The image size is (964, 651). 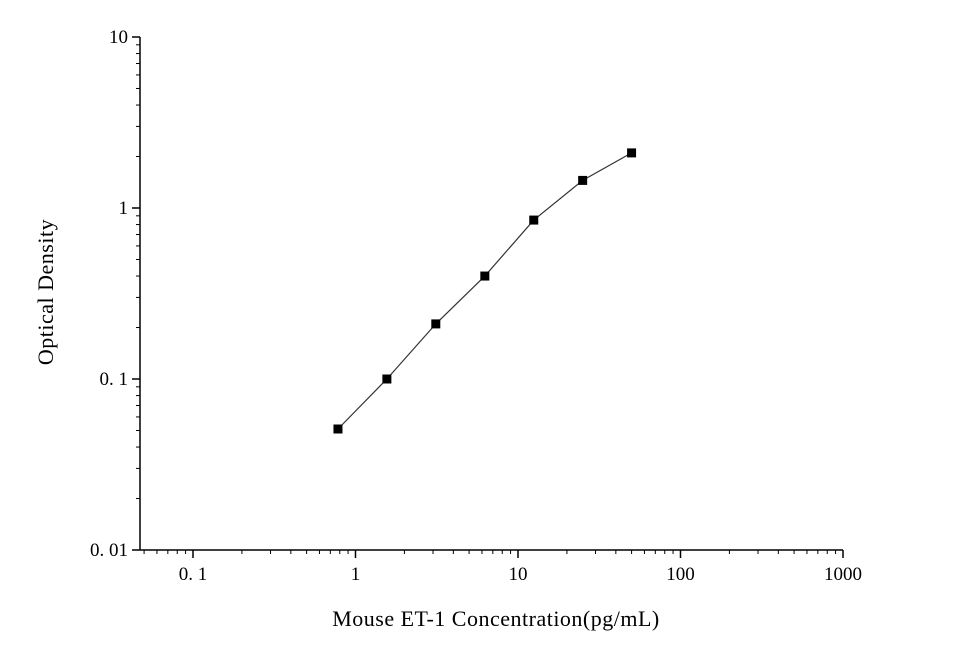 I want to click on y-tick-label: 0. 1, so click(x=114, y=379).